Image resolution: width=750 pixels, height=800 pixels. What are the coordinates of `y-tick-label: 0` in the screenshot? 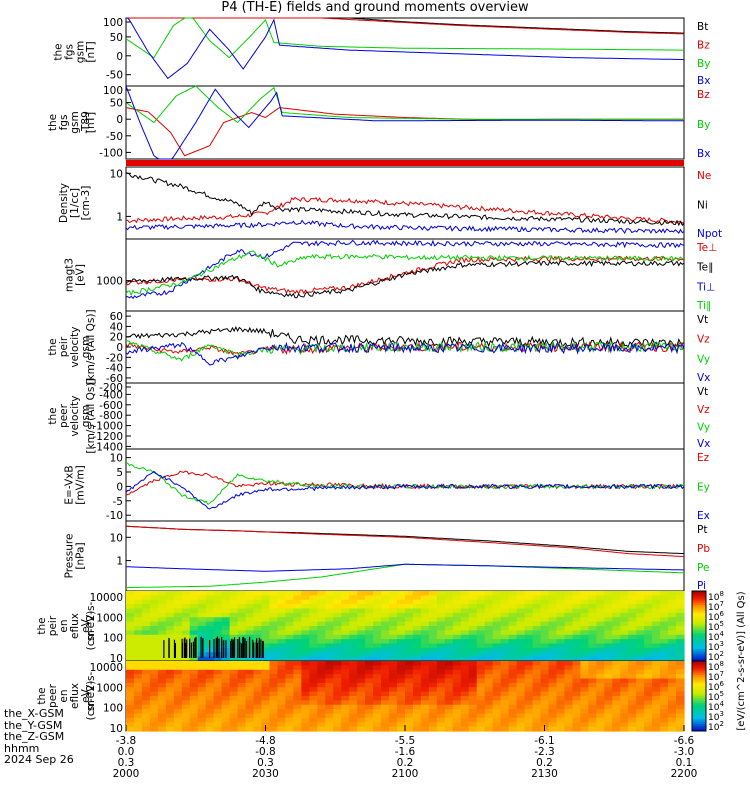 It's located at (119, 57).